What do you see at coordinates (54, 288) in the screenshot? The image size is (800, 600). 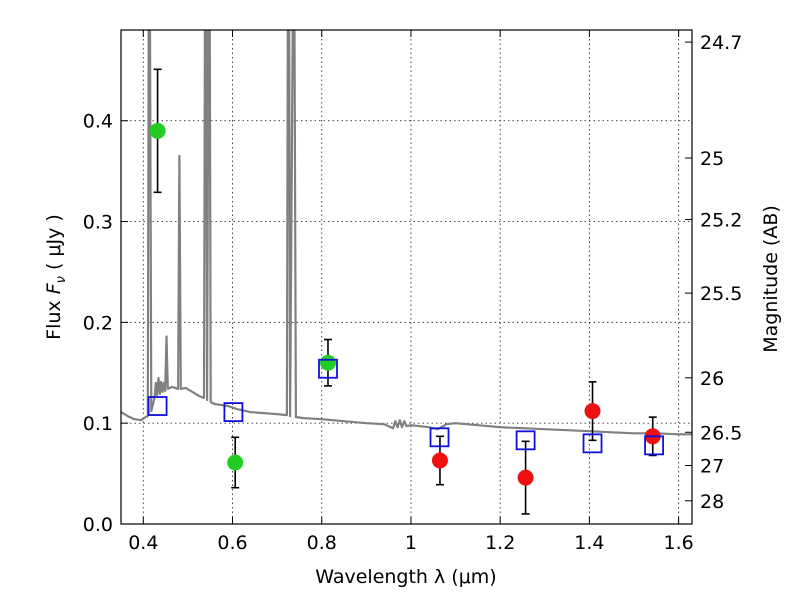 I see `y-axis-label-symbol: F` at bounding box center [54, 288].